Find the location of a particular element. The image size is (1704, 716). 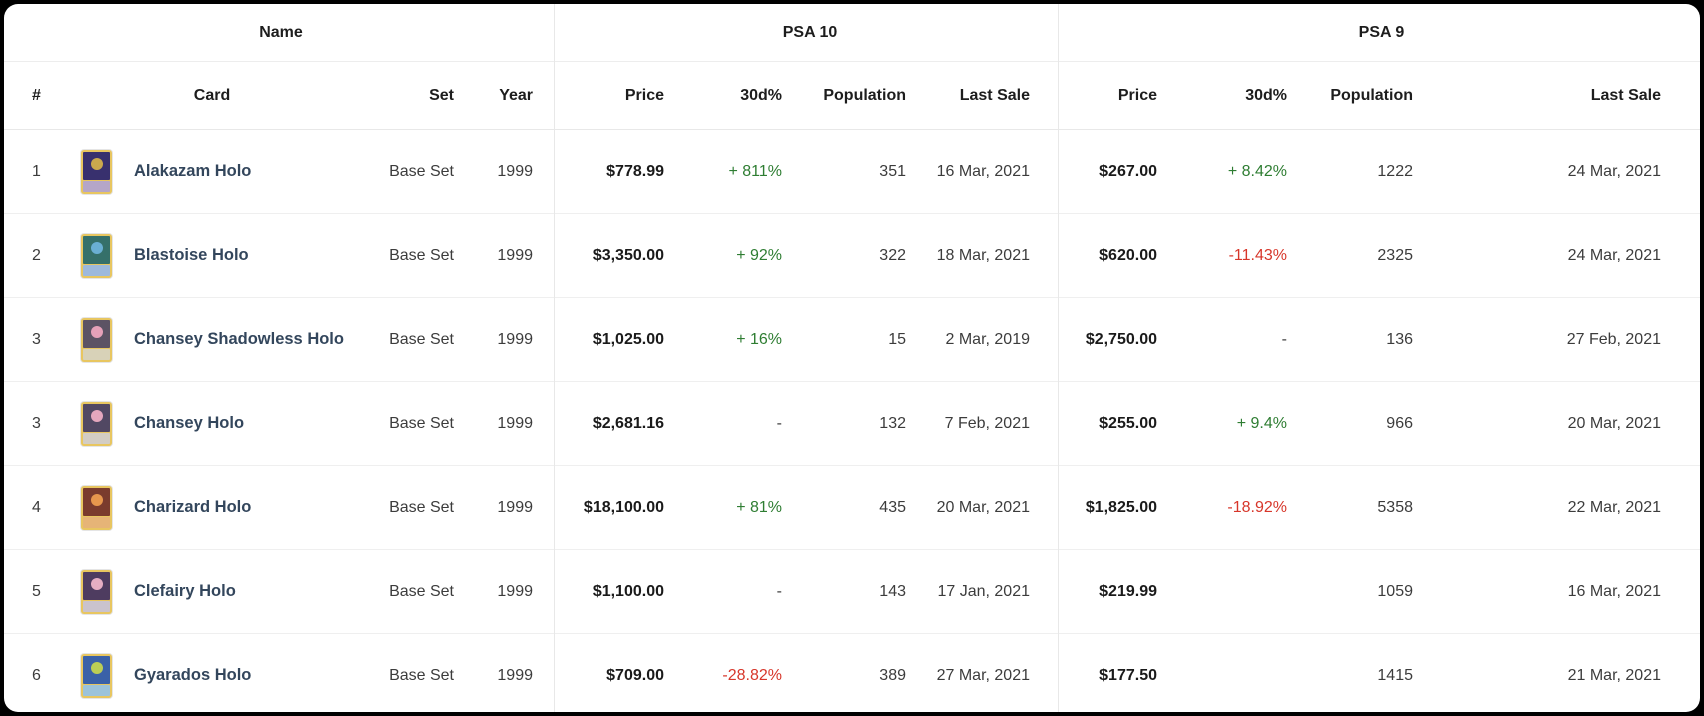

psa9-population: 2325 is located at coordinates (1395, 255).